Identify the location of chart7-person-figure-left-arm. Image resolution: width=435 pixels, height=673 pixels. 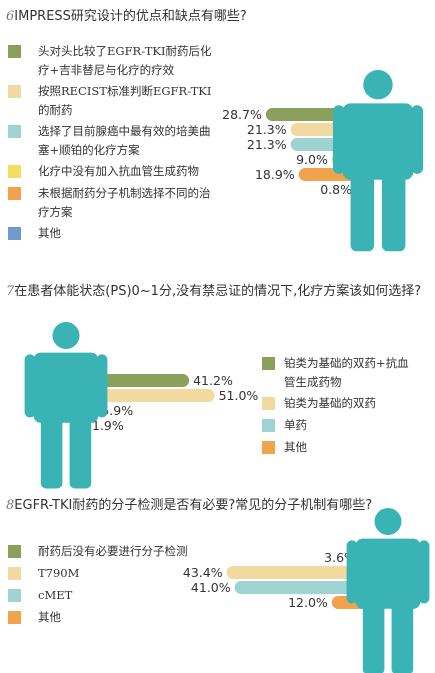
(30, 386).